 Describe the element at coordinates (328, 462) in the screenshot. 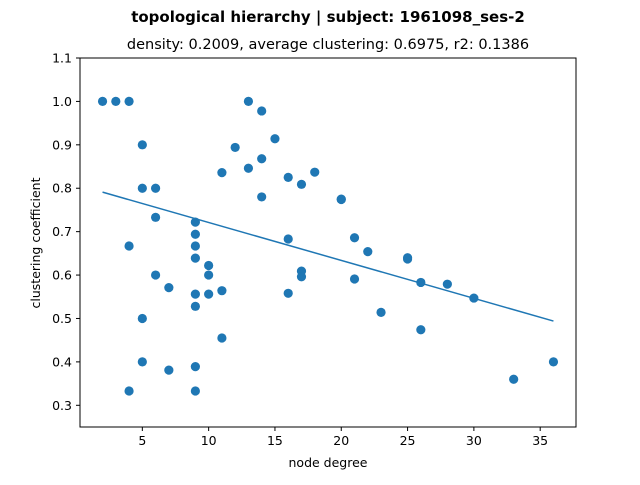

I see `x-axis-label: node degree` at that location.